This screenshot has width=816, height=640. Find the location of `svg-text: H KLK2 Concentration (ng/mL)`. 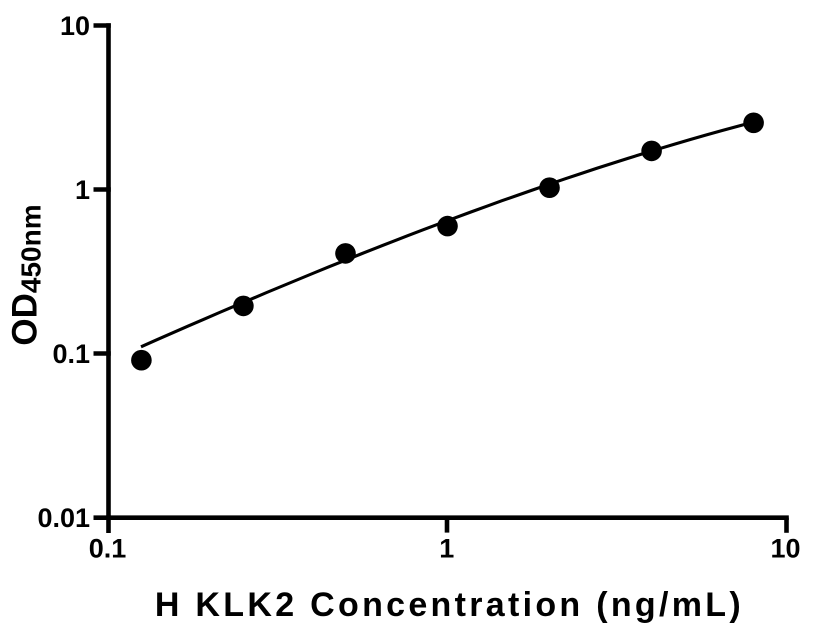

svg-text: H KLK2 Concentration (ng/mL) is located at coordinates (449, 605).